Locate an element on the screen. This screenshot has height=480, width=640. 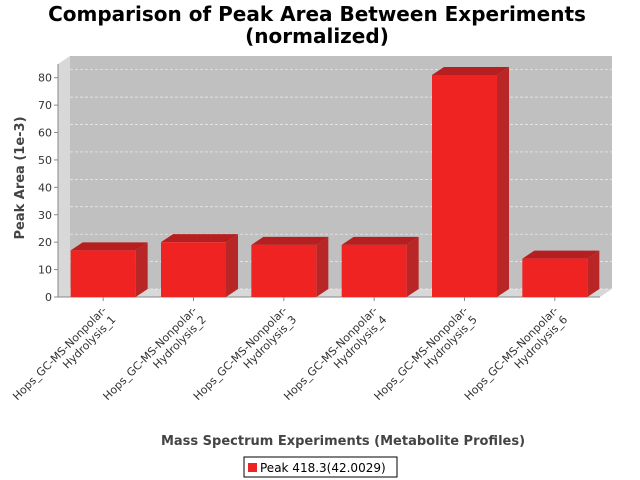
y-tick-label: 10 is located at coordinates (45, 270).